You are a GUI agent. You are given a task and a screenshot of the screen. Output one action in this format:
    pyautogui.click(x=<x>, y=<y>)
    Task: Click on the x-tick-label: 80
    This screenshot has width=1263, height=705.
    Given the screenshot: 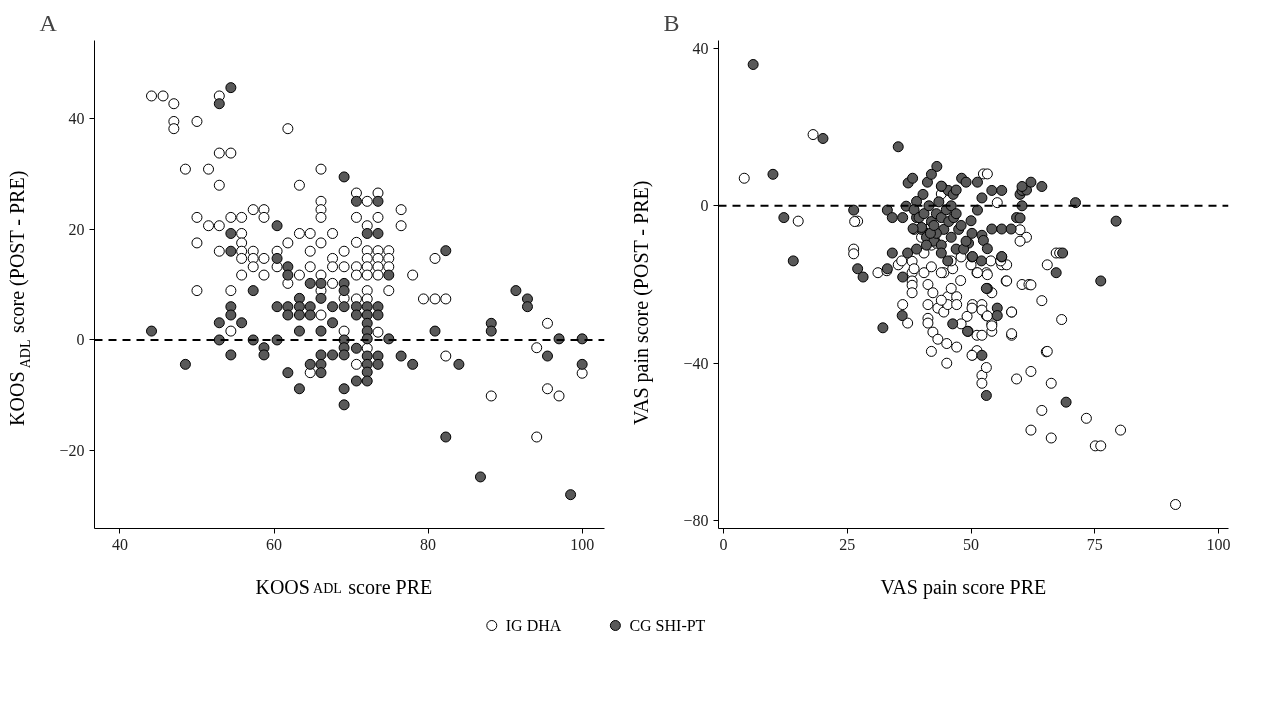 What is the action you would take?
    pyautogui.click(x=428, y=544)
    